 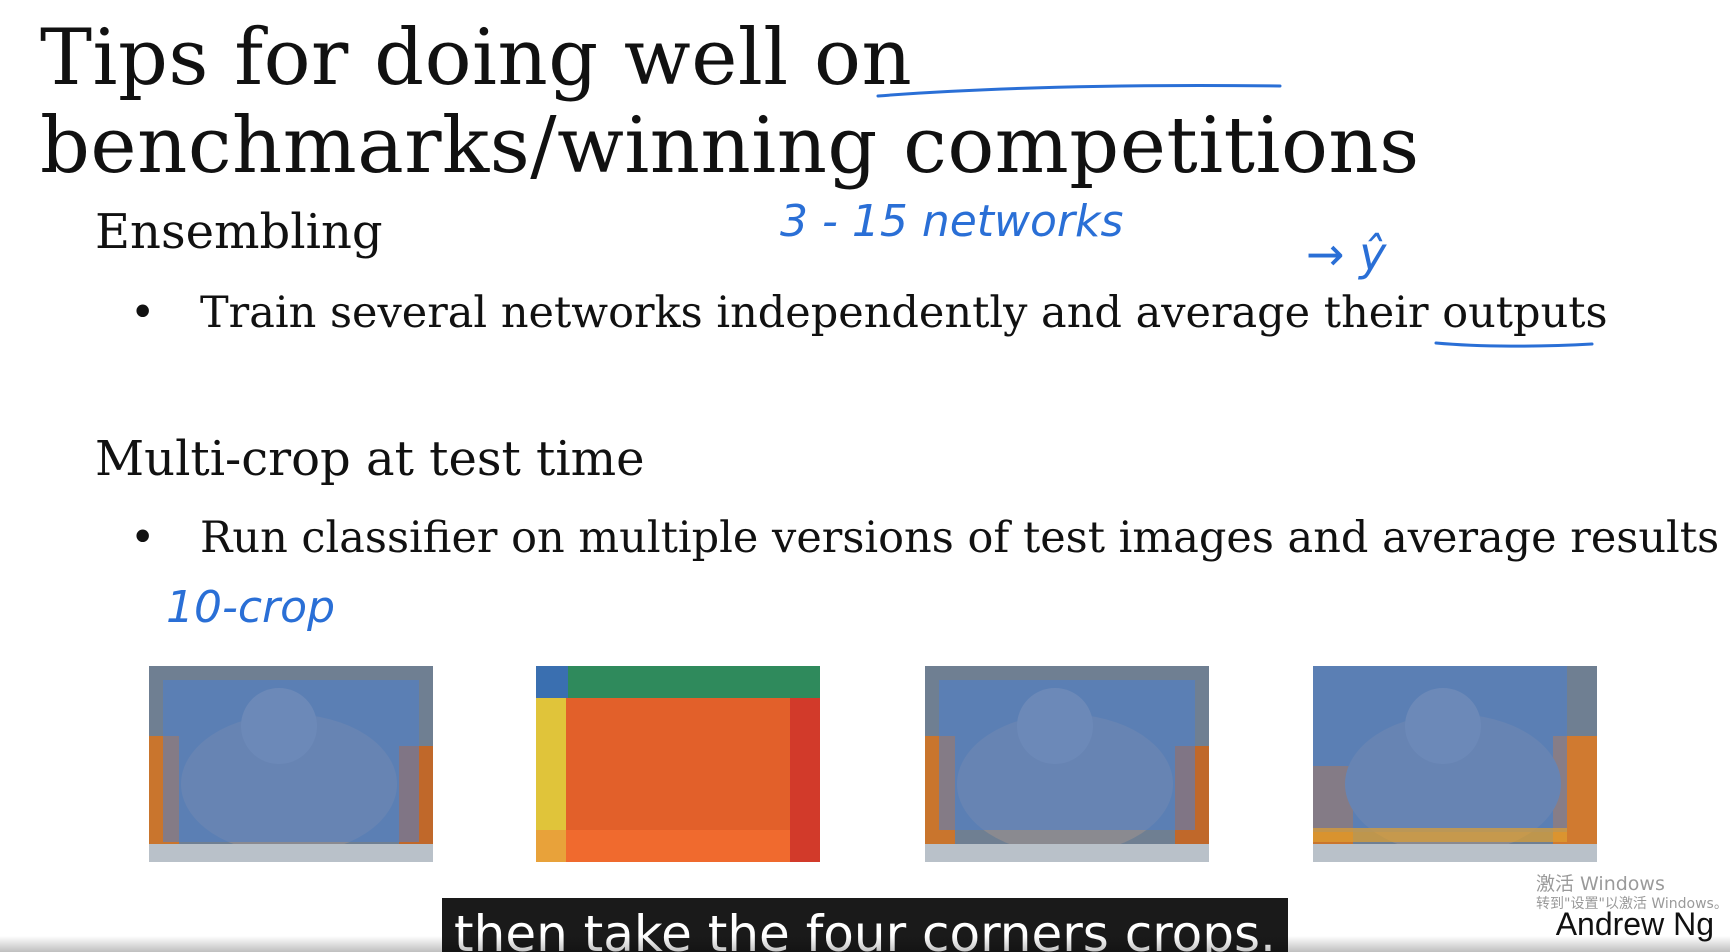 What do you see at coordinates (865, 944) in the screenshot?
I see `bottom-shade` at bounding box center [865, 944].